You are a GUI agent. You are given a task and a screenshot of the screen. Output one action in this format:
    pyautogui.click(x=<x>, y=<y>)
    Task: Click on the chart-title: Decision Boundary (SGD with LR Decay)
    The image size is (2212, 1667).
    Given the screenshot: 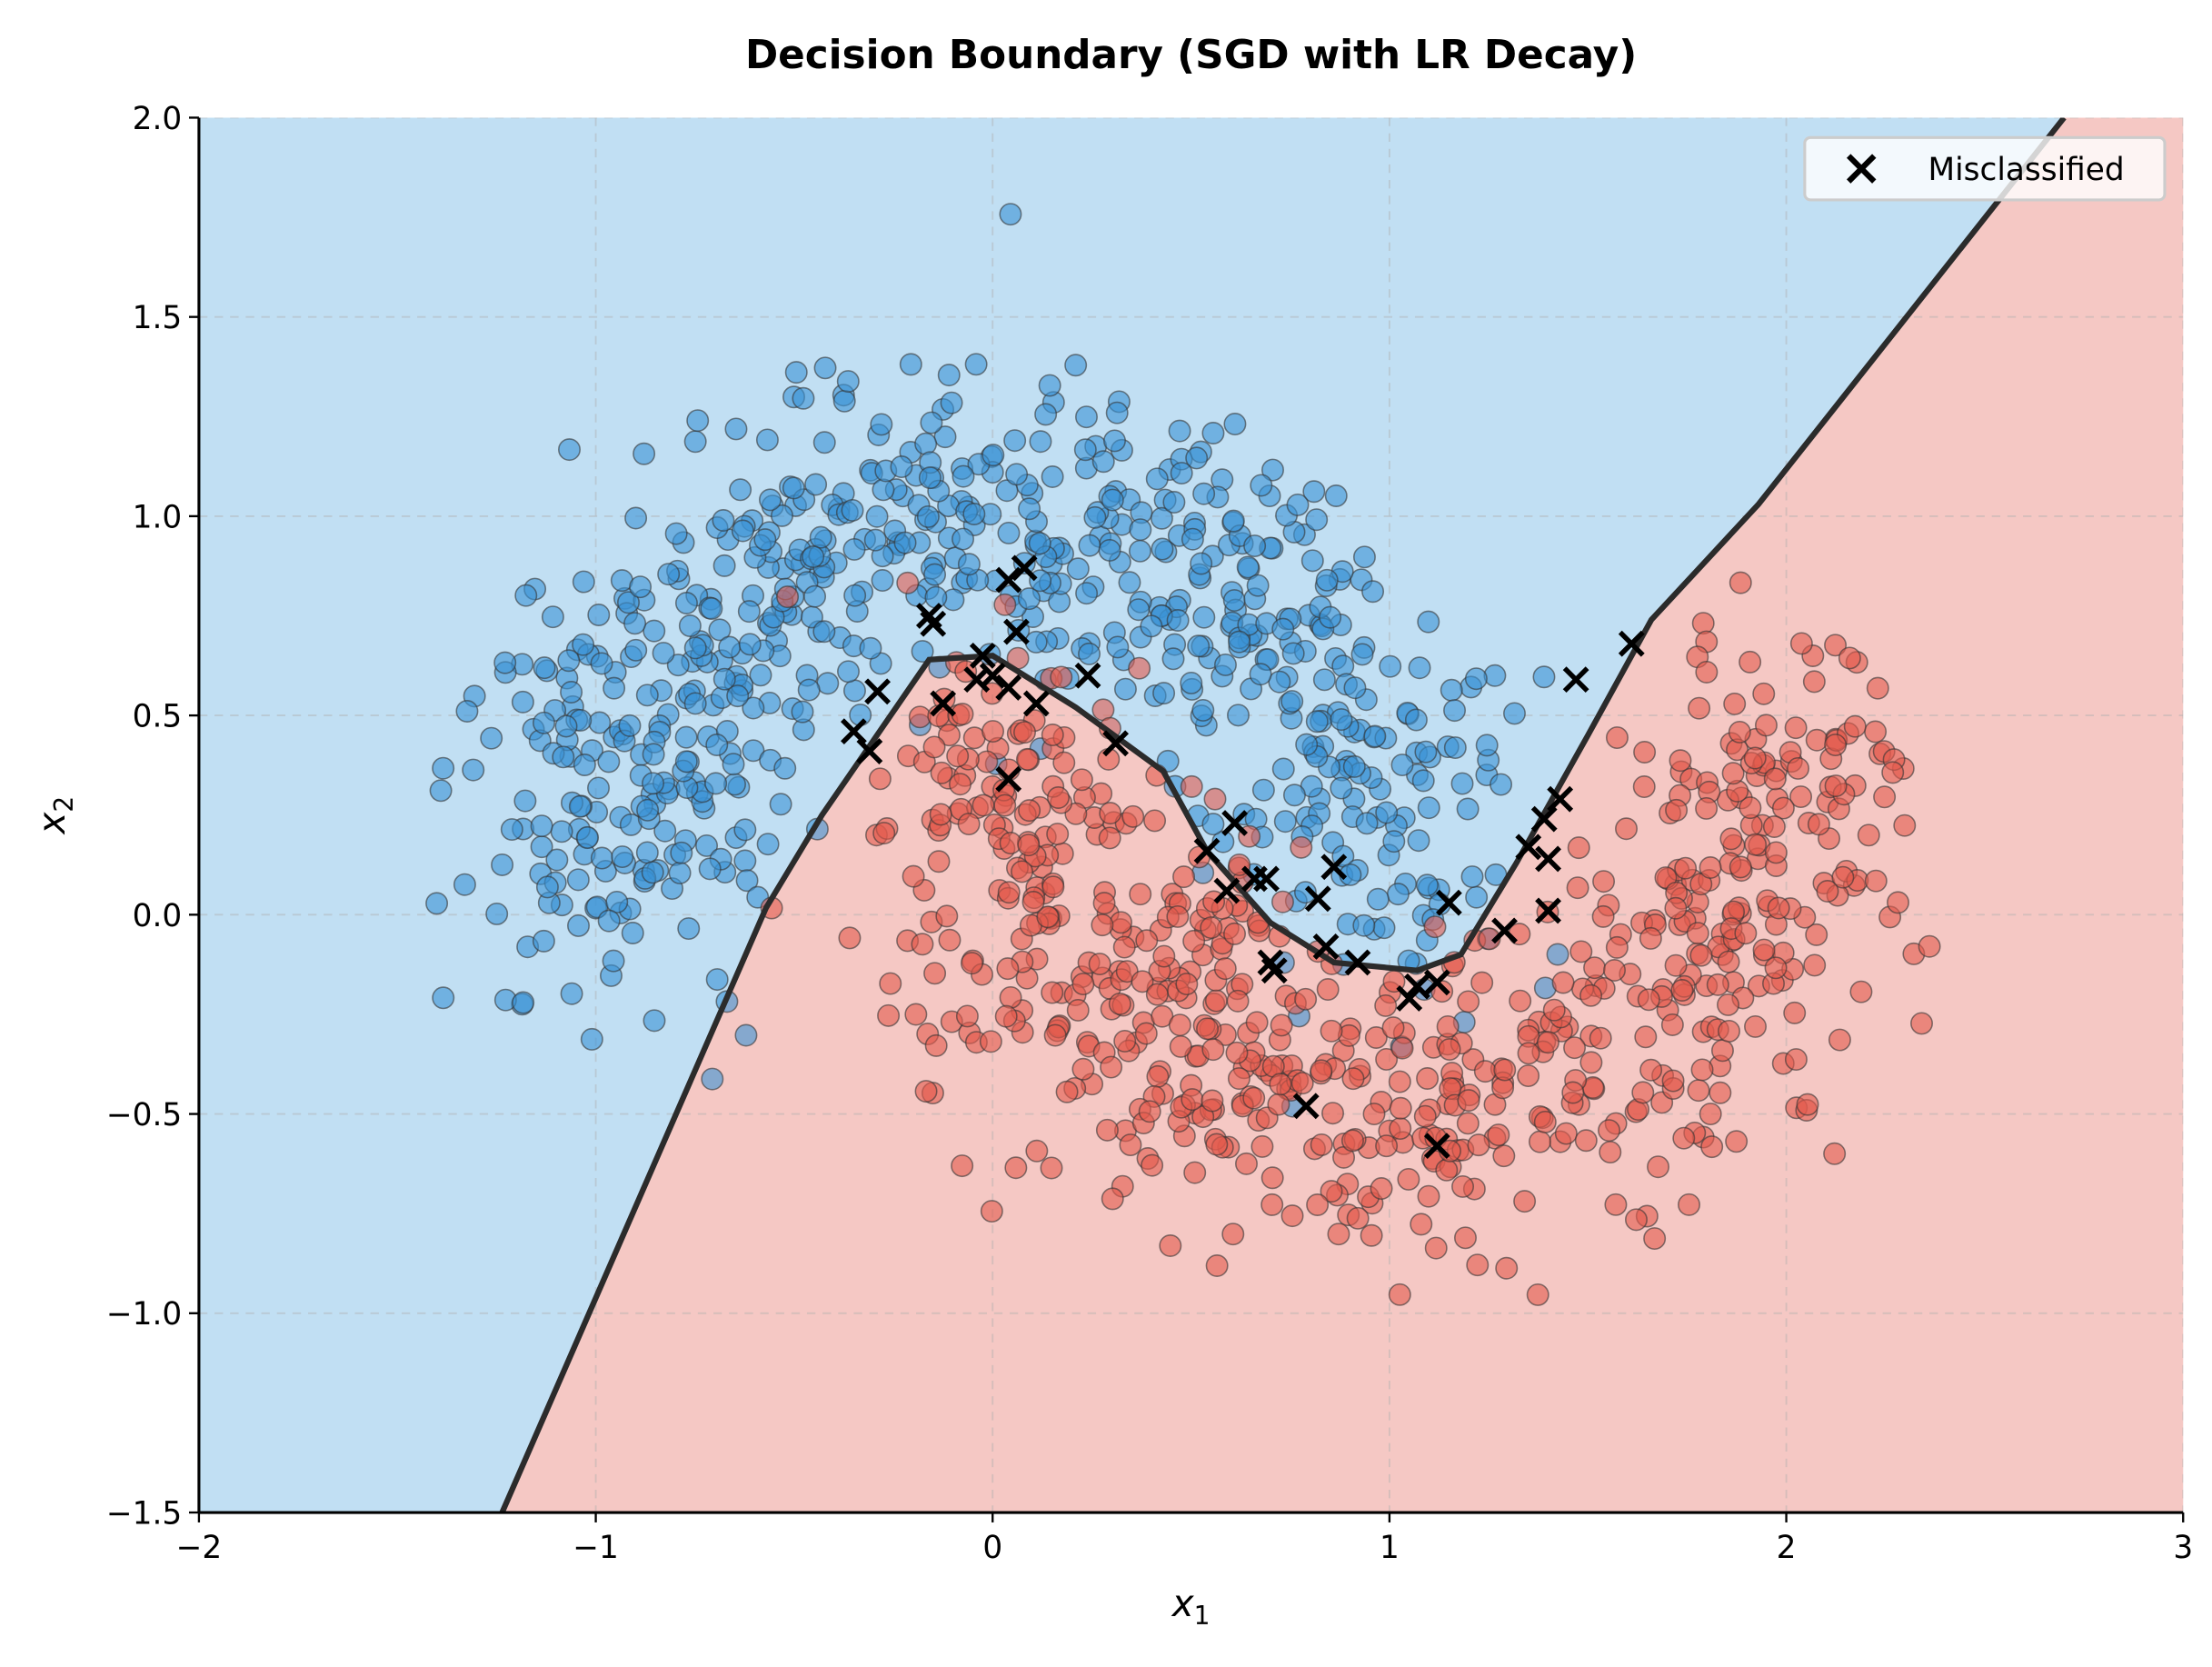 What is the action you would take?
    pyautogui.click(x=1191, y=55)
    